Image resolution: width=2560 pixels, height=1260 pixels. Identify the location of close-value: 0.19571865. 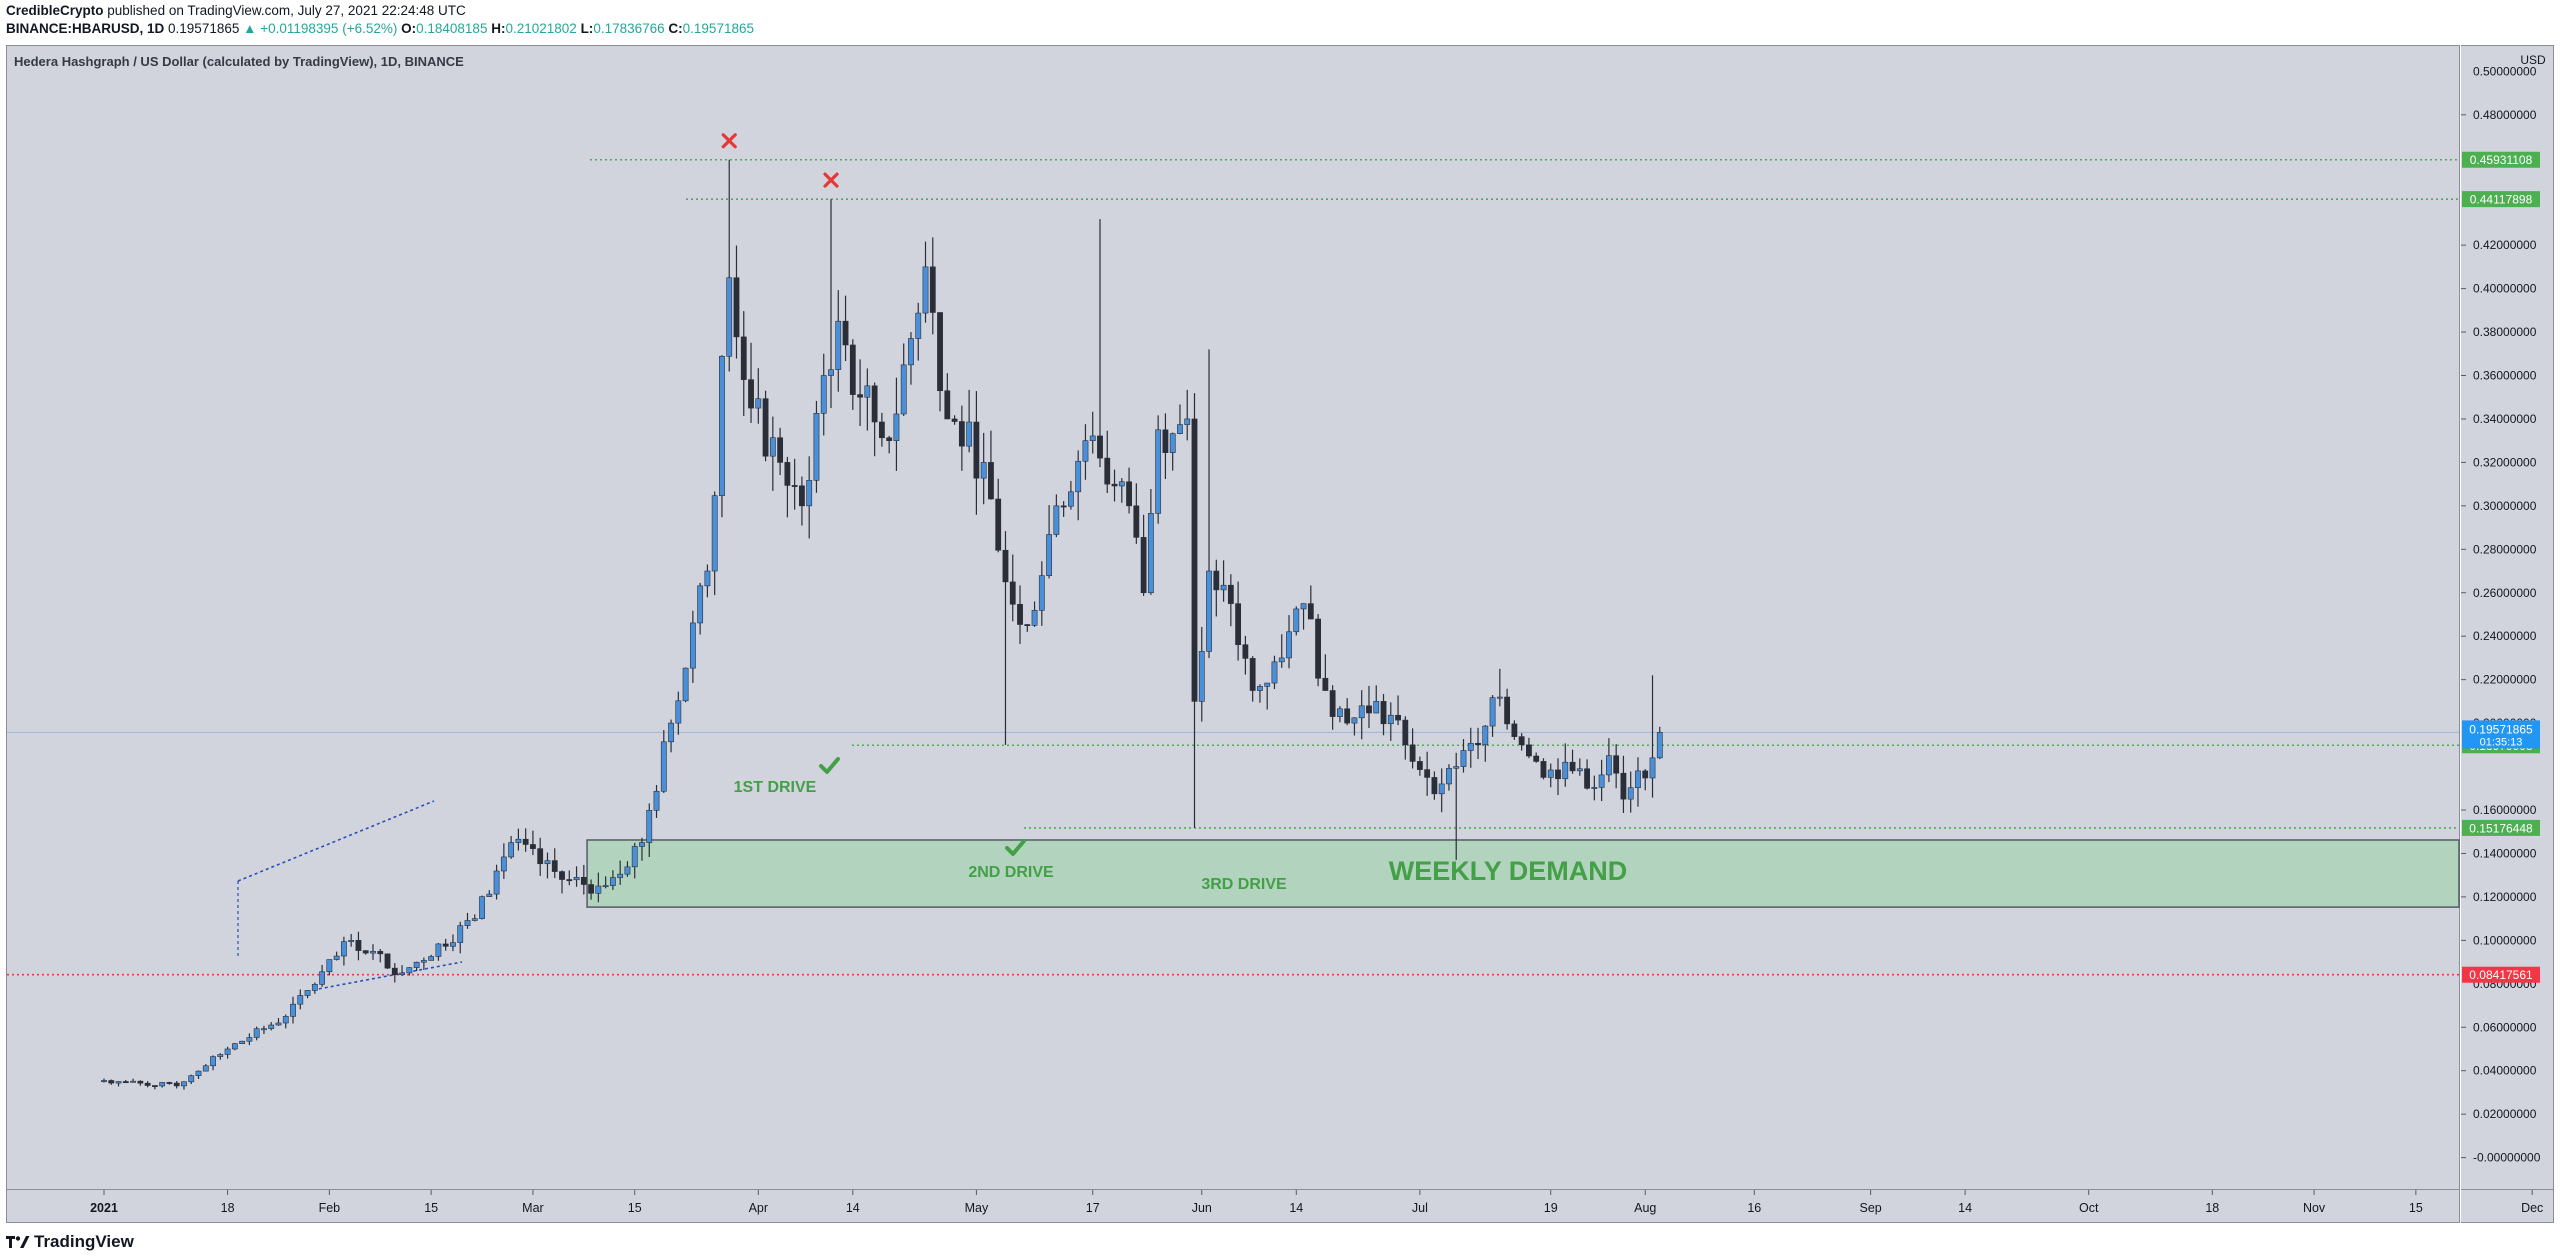
(718, 28).